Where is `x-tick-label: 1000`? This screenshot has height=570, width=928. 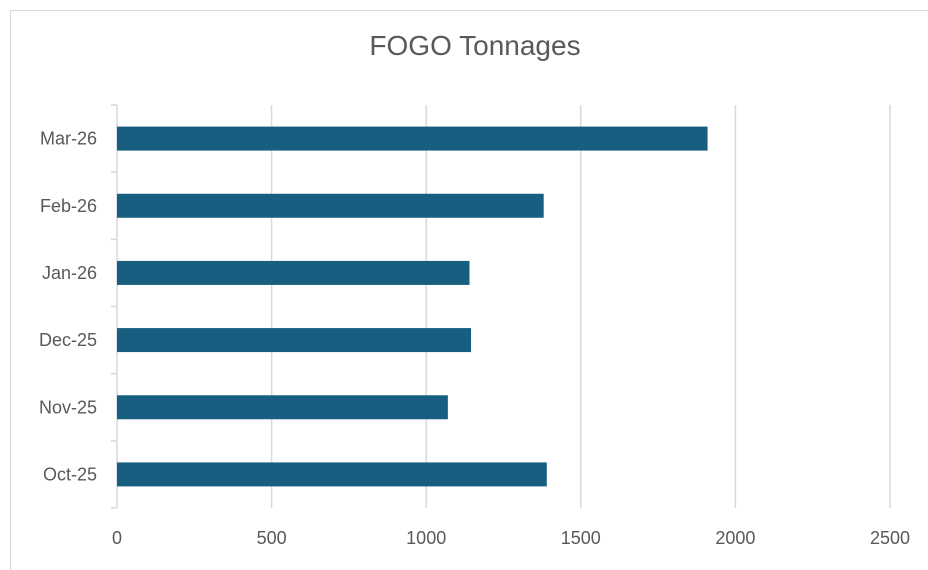 x-tick-label: 1000 is located at coordinates (426, 538).